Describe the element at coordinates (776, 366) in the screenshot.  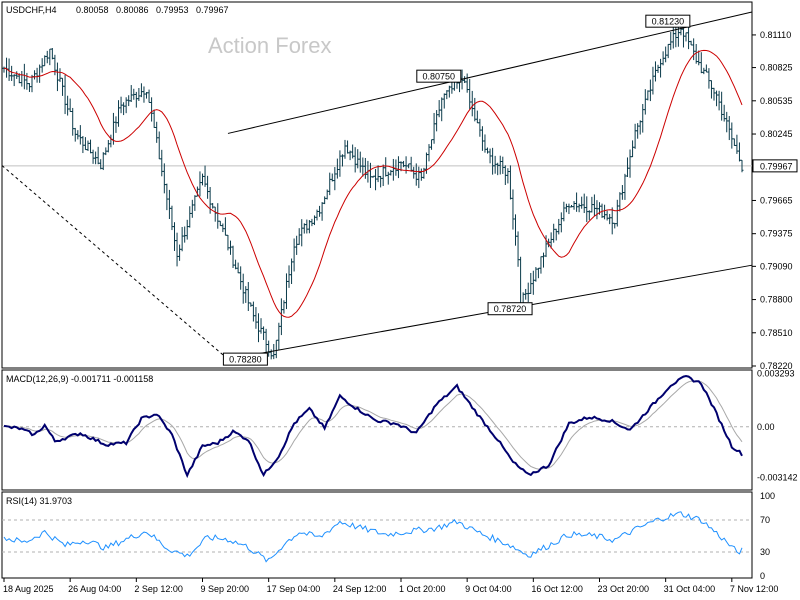
I see `y-tick-label: 0.78220` at that location.